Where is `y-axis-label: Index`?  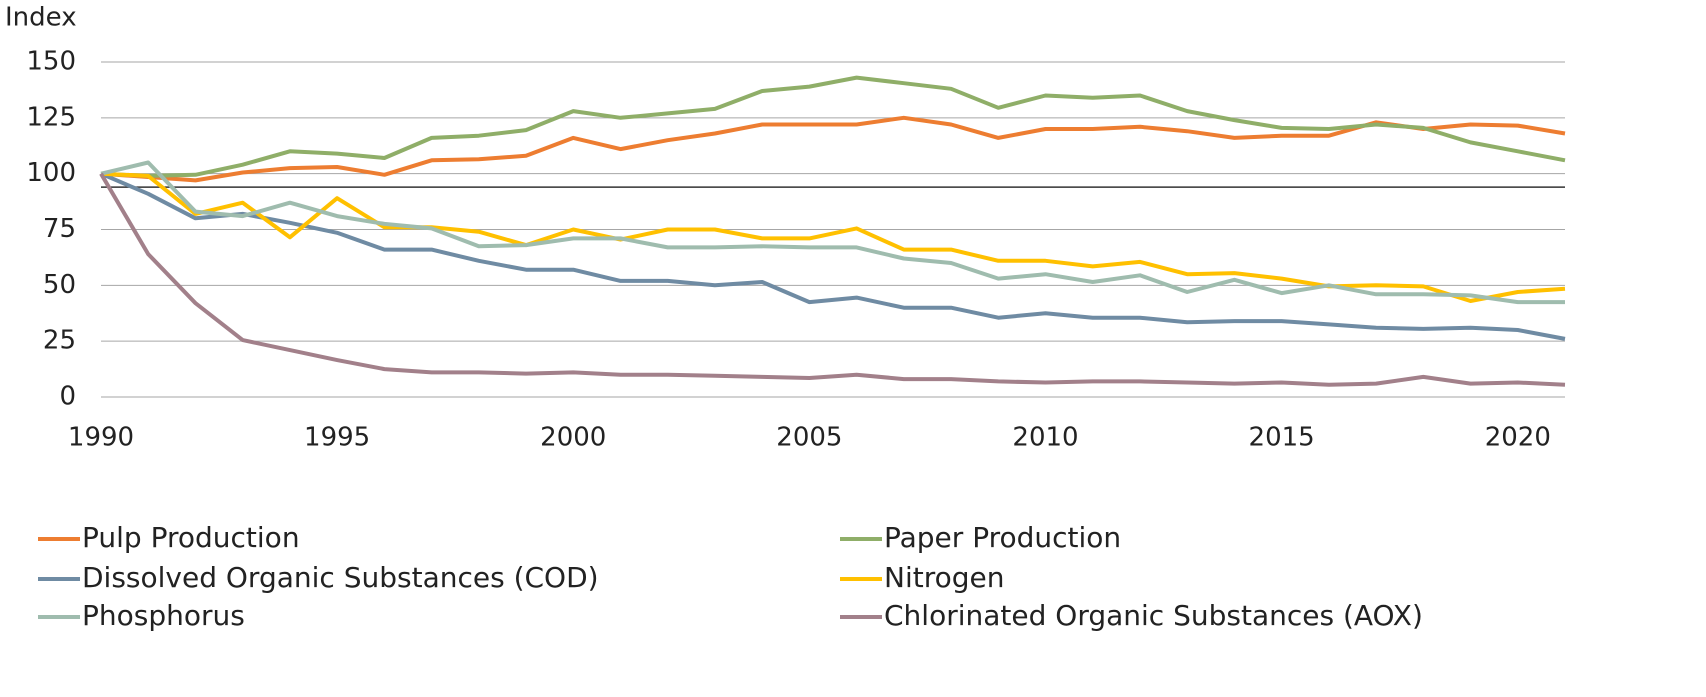 y-axis-label: Index is located at coordinates (41, 18).